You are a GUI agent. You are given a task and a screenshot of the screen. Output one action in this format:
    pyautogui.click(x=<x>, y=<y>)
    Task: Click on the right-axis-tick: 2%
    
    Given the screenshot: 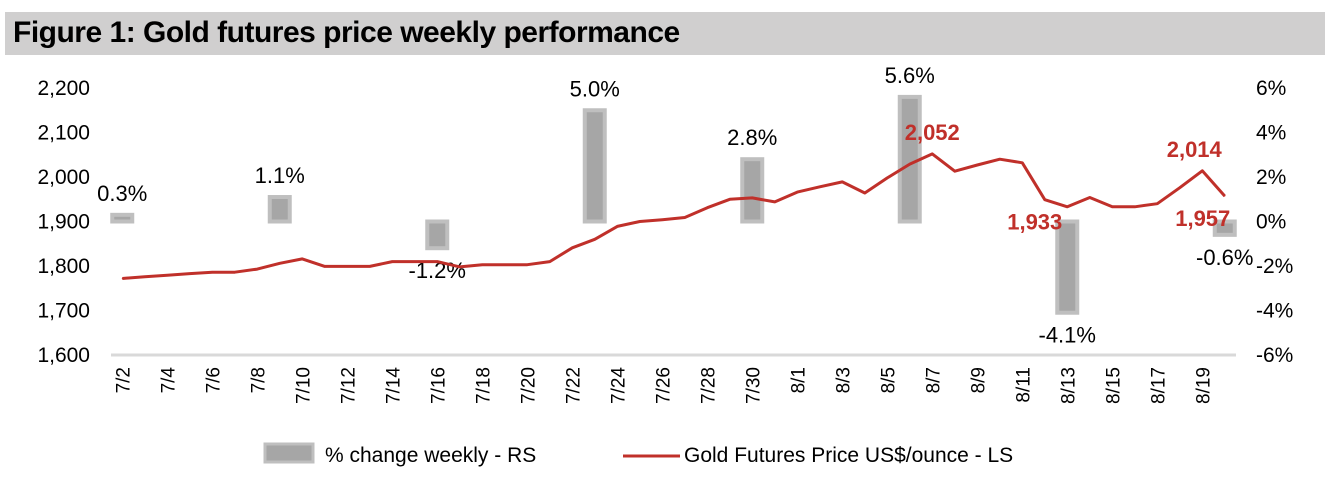 What is the action you would take?
    pyautogui.click(x=1271, y=177)
    